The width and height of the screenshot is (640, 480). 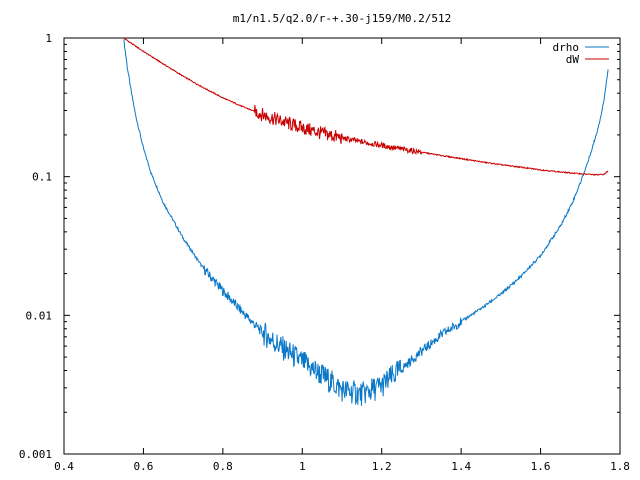 I want to click on y-tick-label: 0.001, so click(x=35, y=454).